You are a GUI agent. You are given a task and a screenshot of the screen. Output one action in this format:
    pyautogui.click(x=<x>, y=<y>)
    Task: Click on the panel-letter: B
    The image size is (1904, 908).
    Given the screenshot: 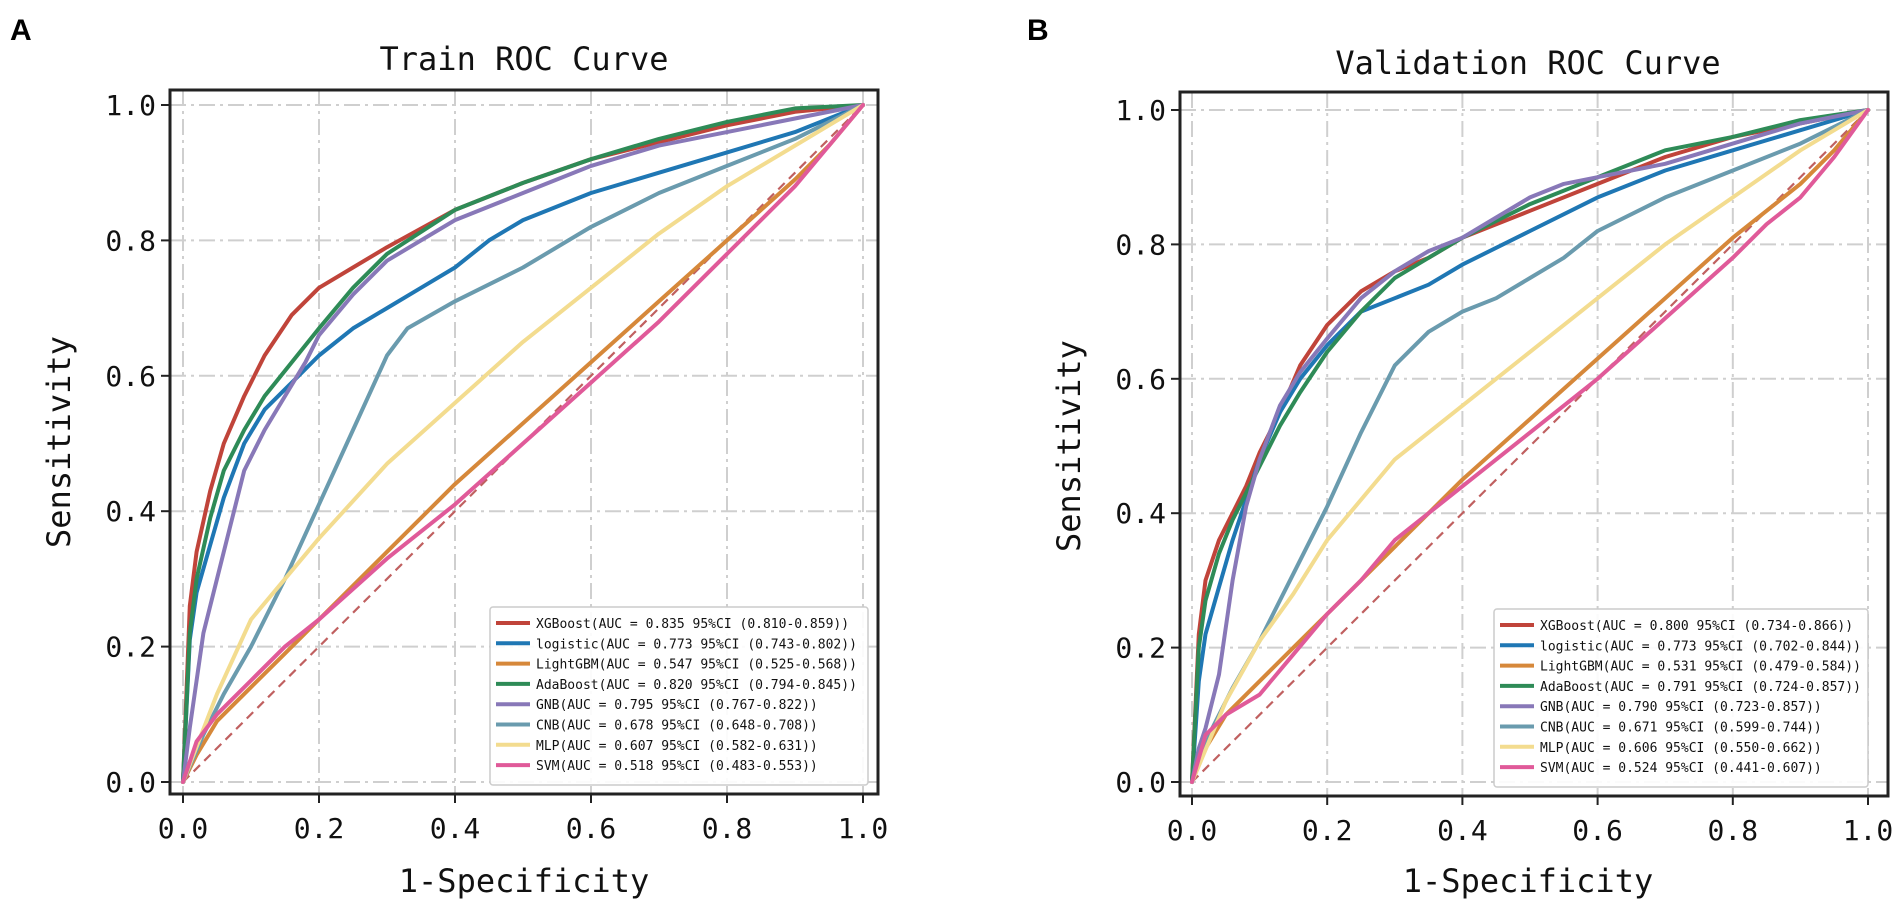 What is the action you would take?
    pyautogui.click(x=1038, y=30)
    